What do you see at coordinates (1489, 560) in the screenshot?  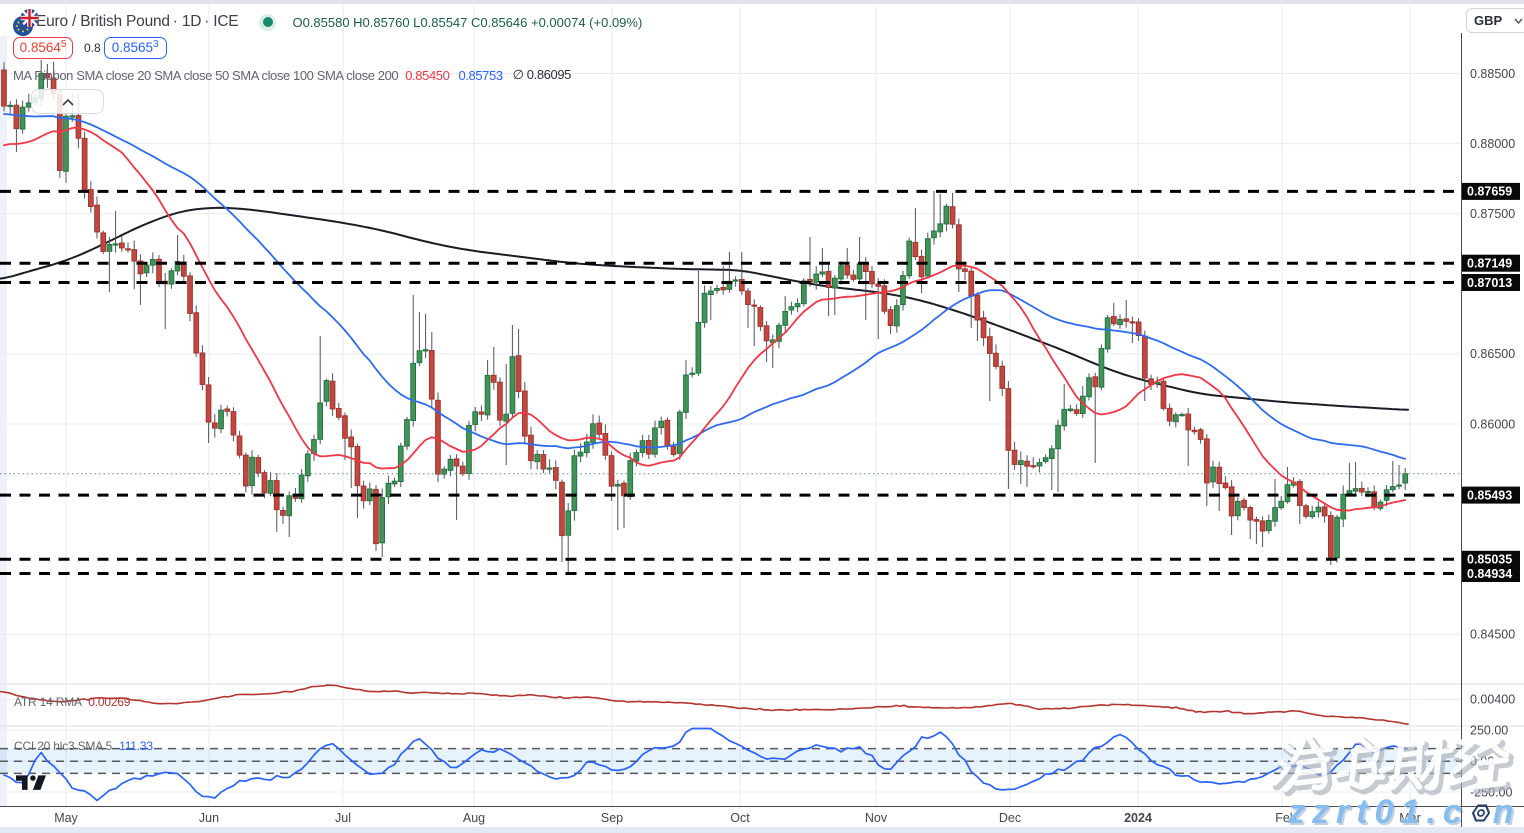 I see `svg-text: 0.85035` at bounding box center [1489, 560].